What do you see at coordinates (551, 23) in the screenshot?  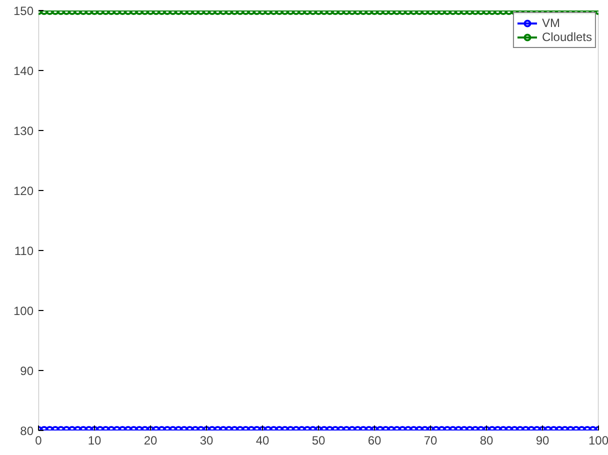 I see `legend-label: VM` at bounding box center [551, 23].